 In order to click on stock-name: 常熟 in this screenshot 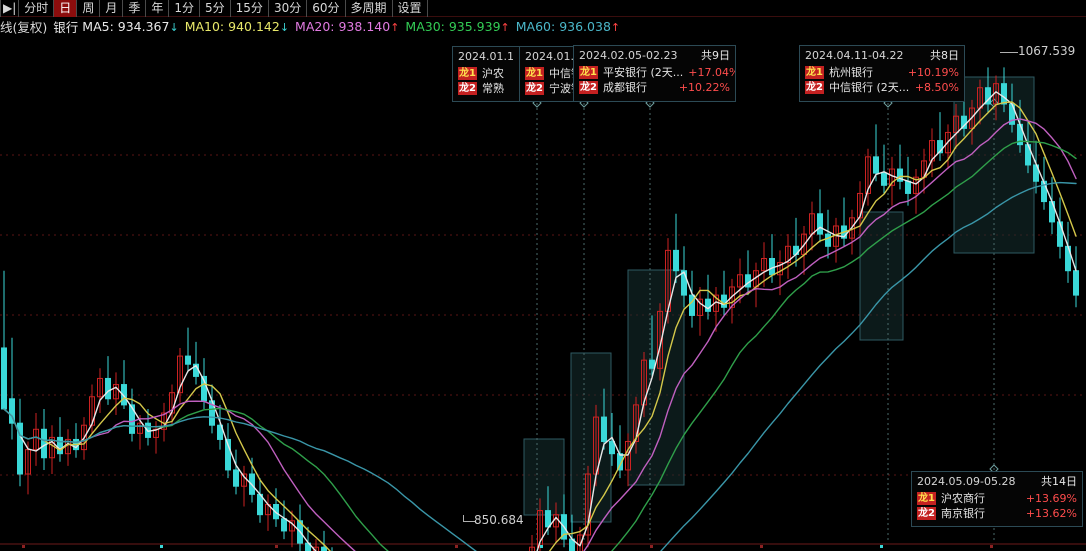, I will do `click(493, 88)`.